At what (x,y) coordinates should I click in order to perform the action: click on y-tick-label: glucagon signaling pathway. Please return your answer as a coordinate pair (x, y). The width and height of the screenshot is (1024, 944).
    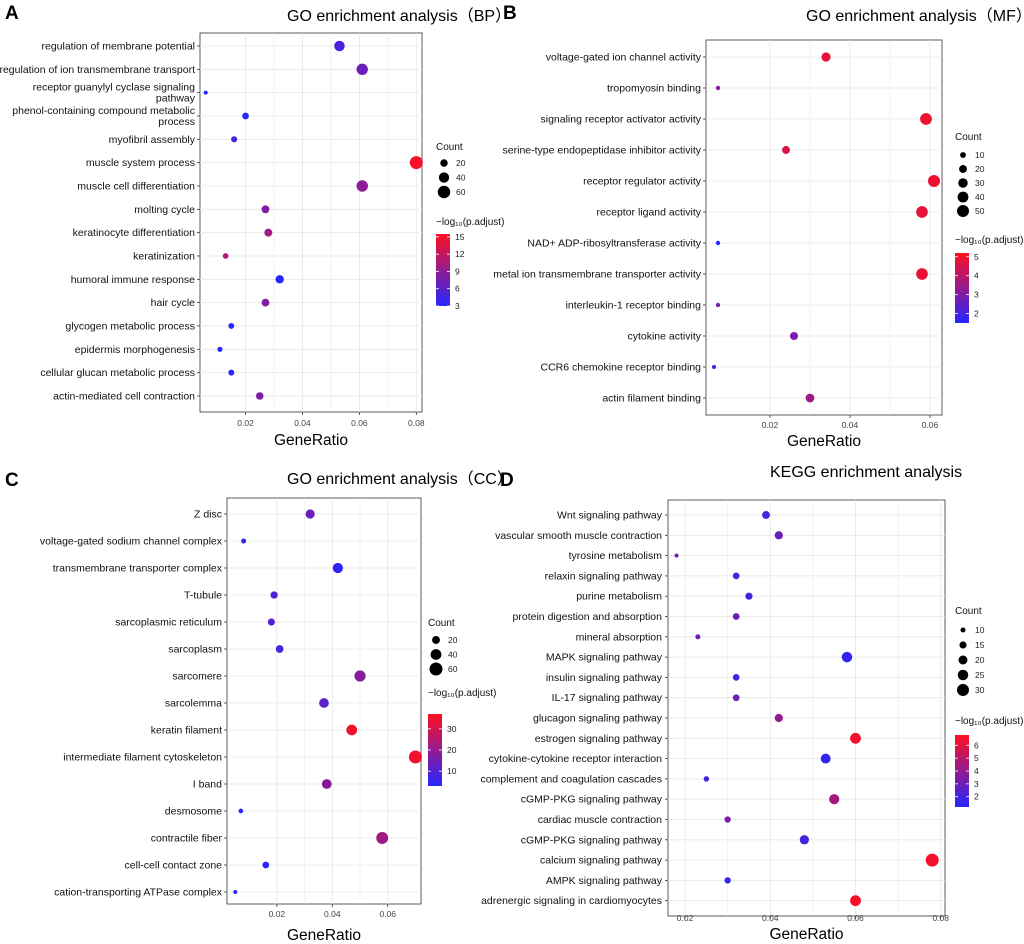
    Looking at the image, I should click on (598, 719).